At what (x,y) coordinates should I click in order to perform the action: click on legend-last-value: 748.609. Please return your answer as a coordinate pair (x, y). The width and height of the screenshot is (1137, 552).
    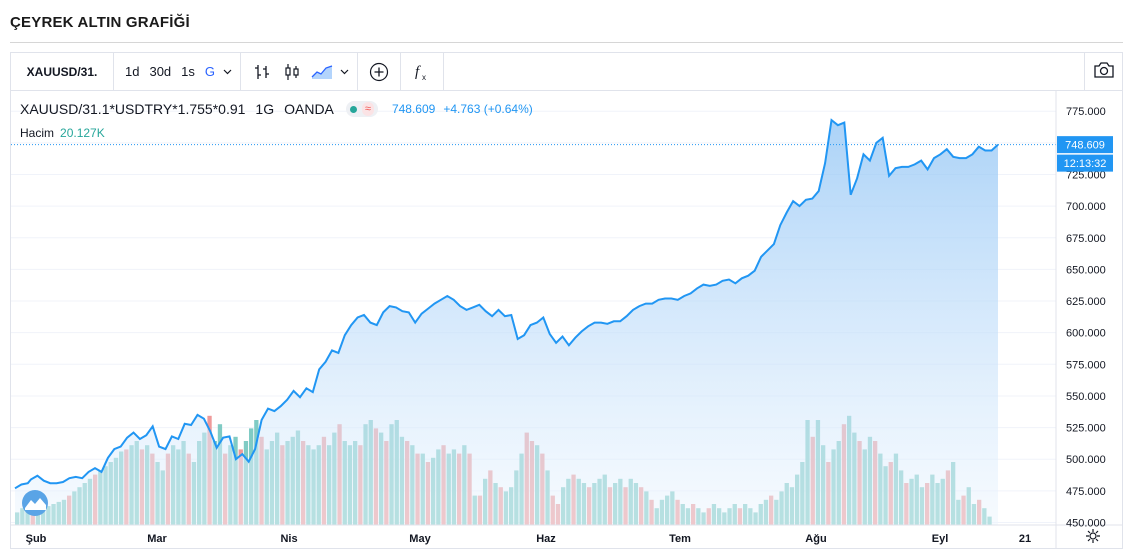
    Looking at the image, I should click on (413, 109).